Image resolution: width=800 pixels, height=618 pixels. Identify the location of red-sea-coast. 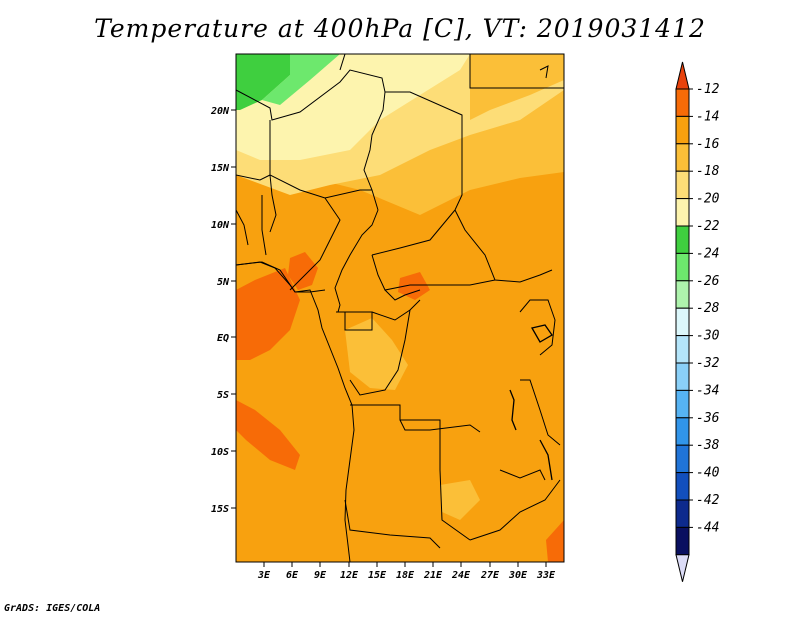
(544, 72).